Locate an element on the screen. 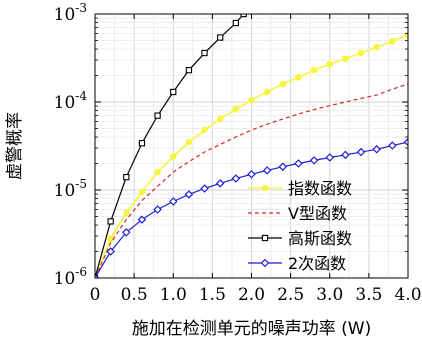 The height and width of the screenshot is (342, 422). x-tick-label: 1.5 is located at coordinates (212, 295).